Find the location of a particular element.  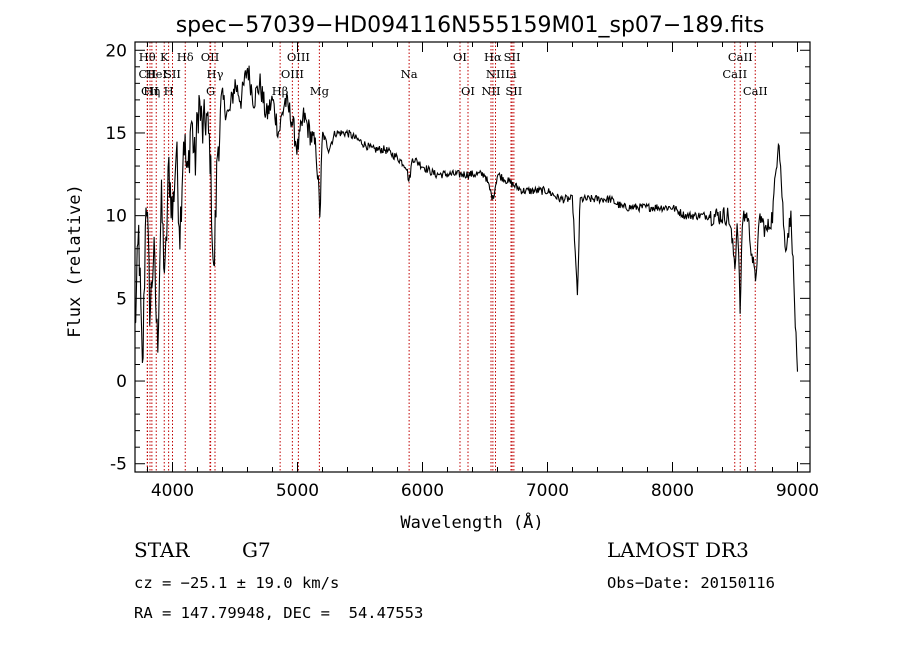

line-label: Li is located at coordinates (511, 74).